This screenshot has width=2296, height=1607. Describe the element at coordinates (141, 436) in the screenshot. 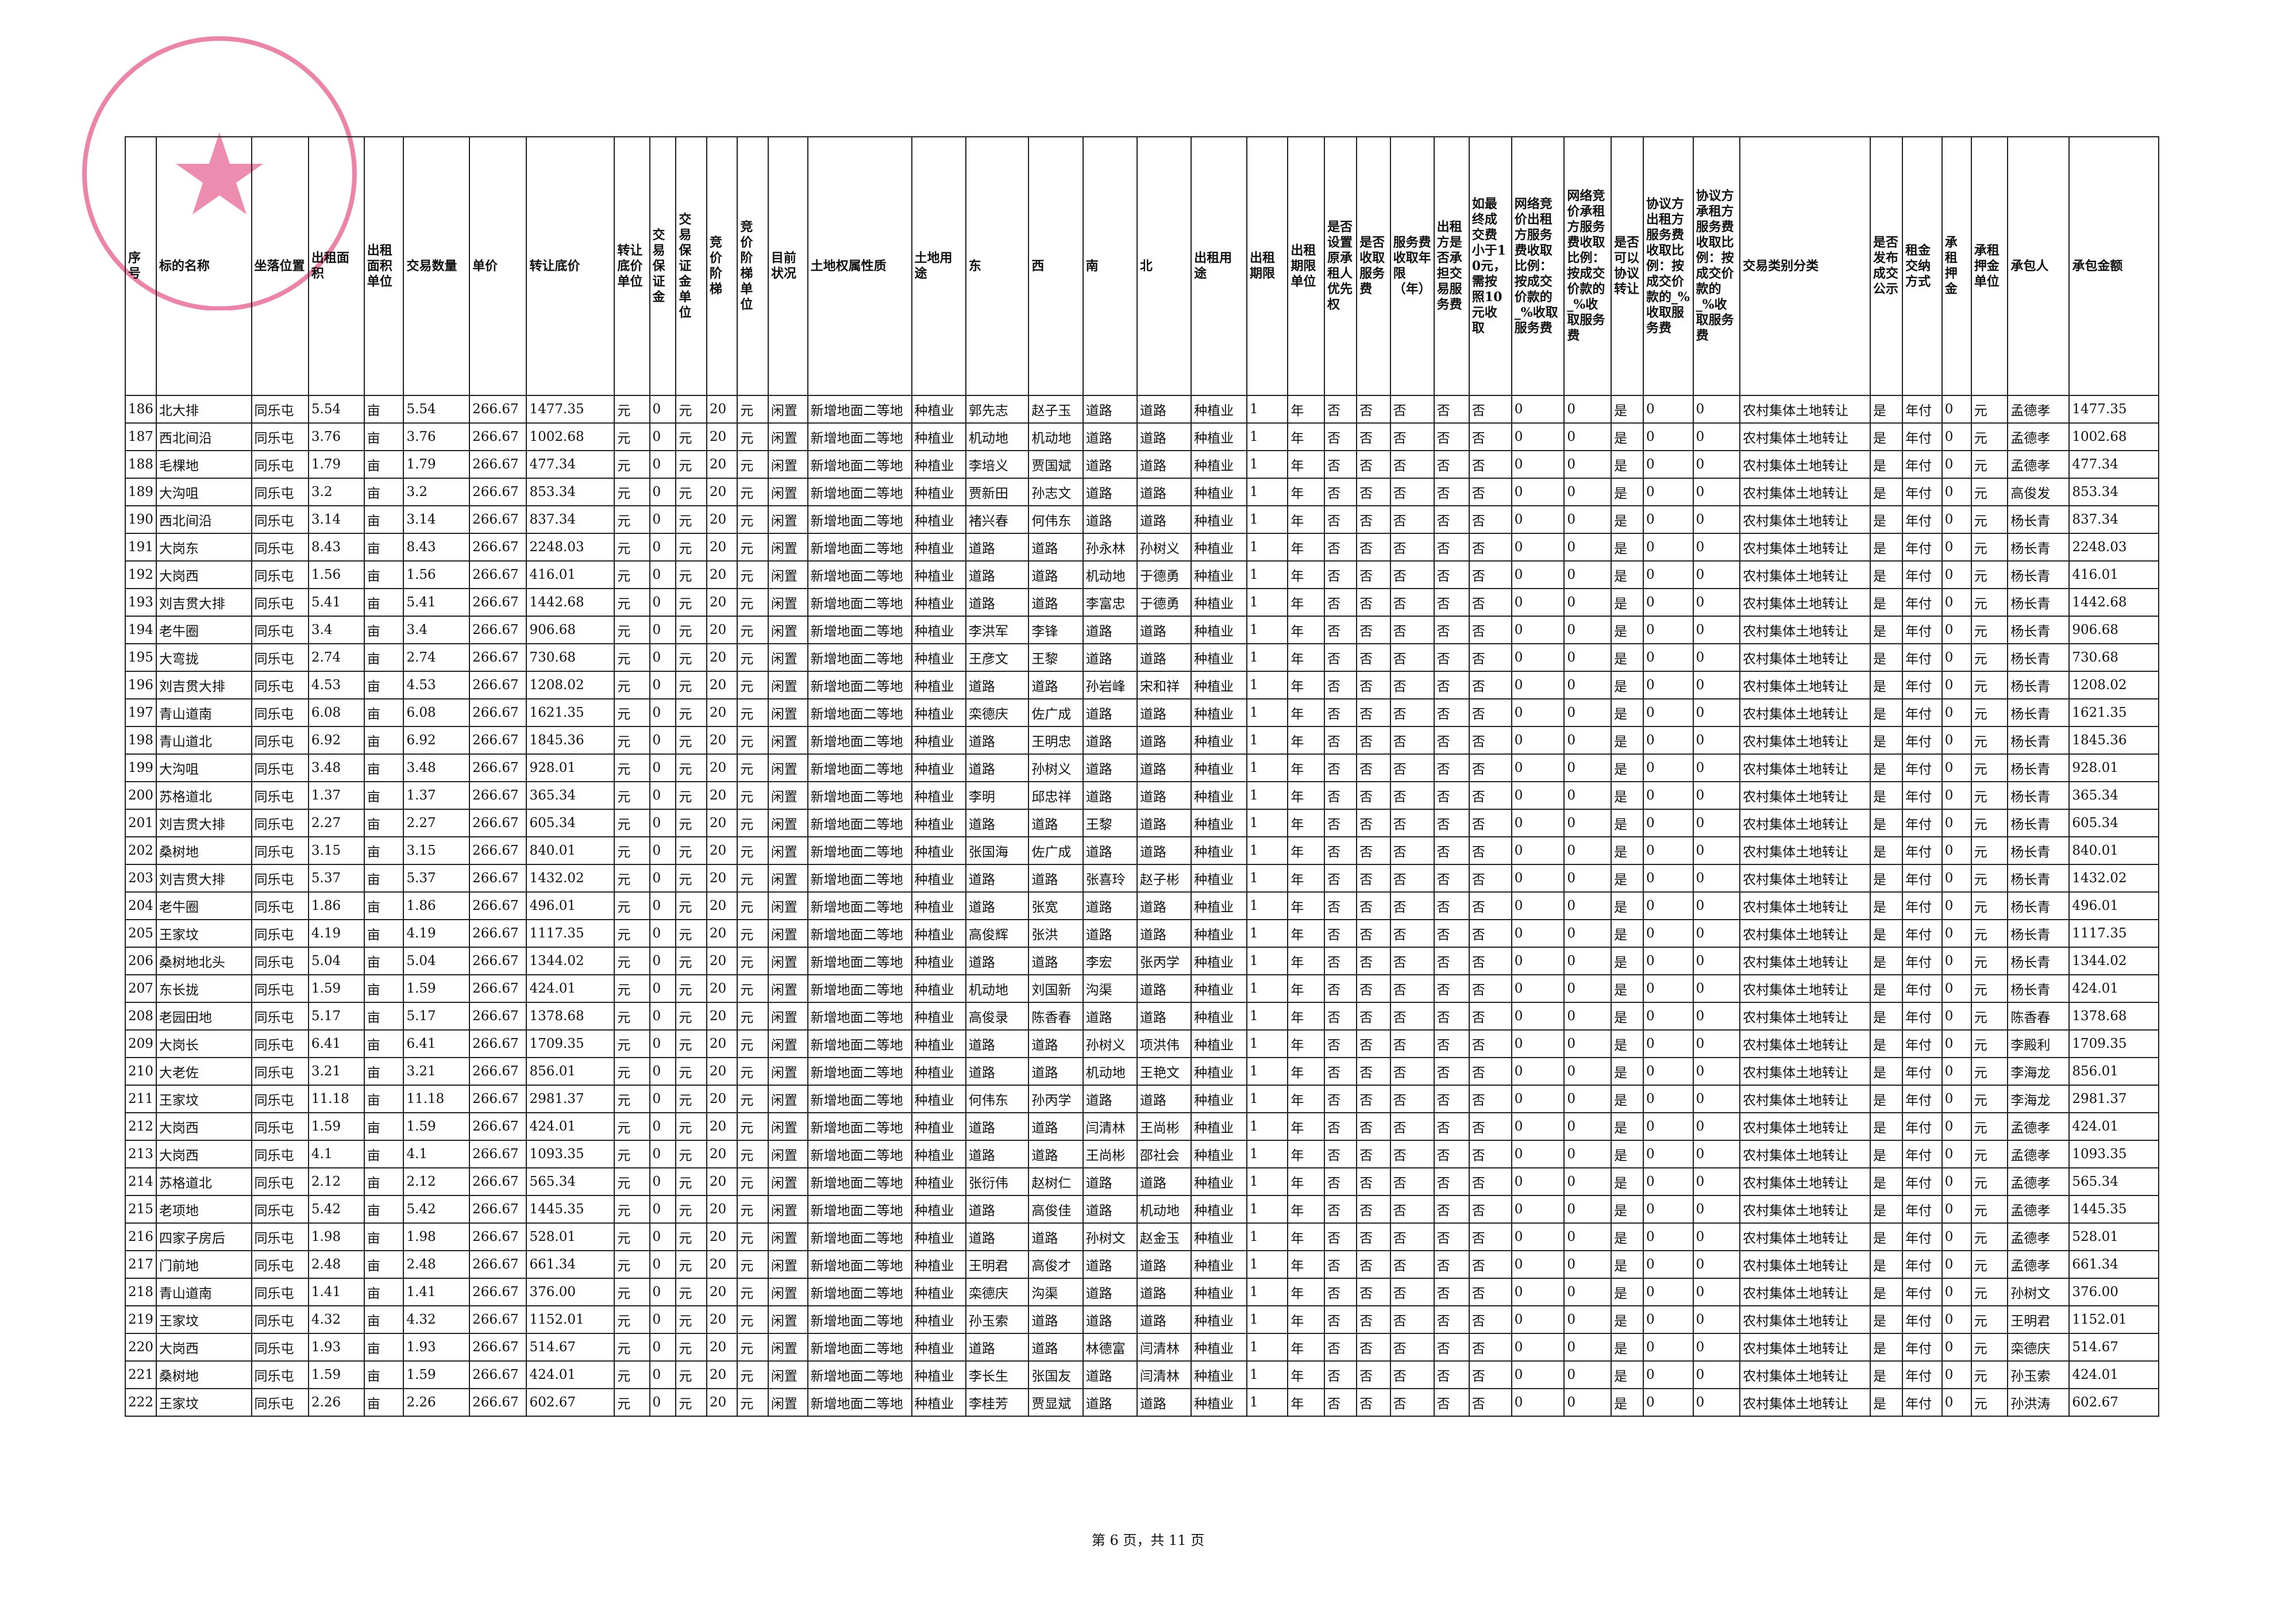

I see `cell: 187` at that location.